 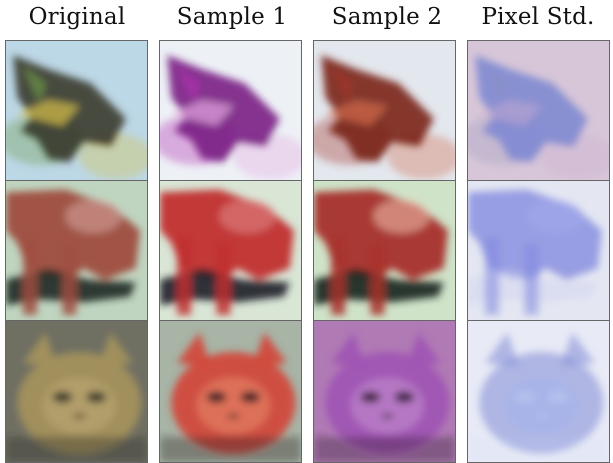 What do you see at coordinates (387, 17) in the screenshot?
I see `column-header-sample-2: Sample 2` at bounding box center [387, 17].